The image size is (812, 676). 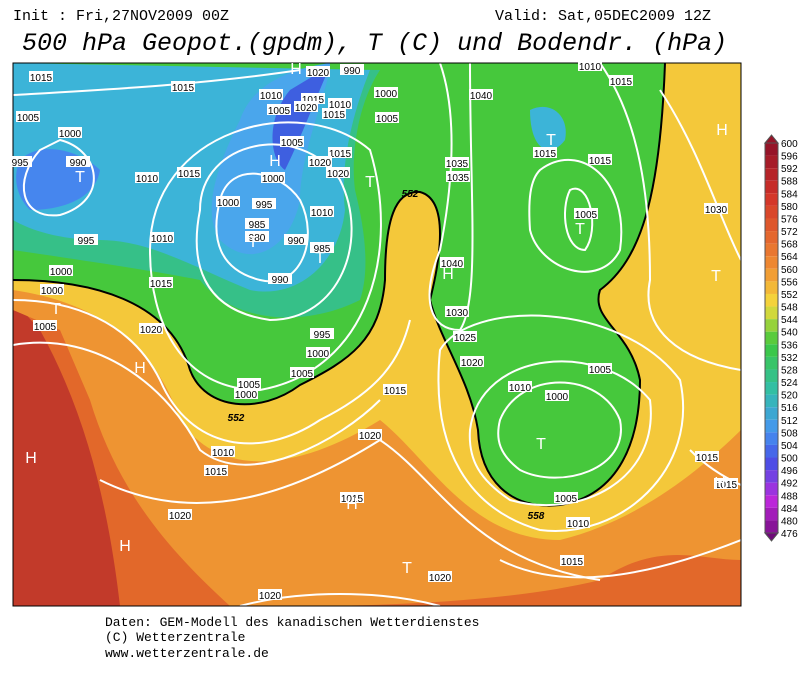 What do you see at coordinates (789, 446) in the screenshot?
I see `colorbar-label: 504` at bounding box center [789, 446].